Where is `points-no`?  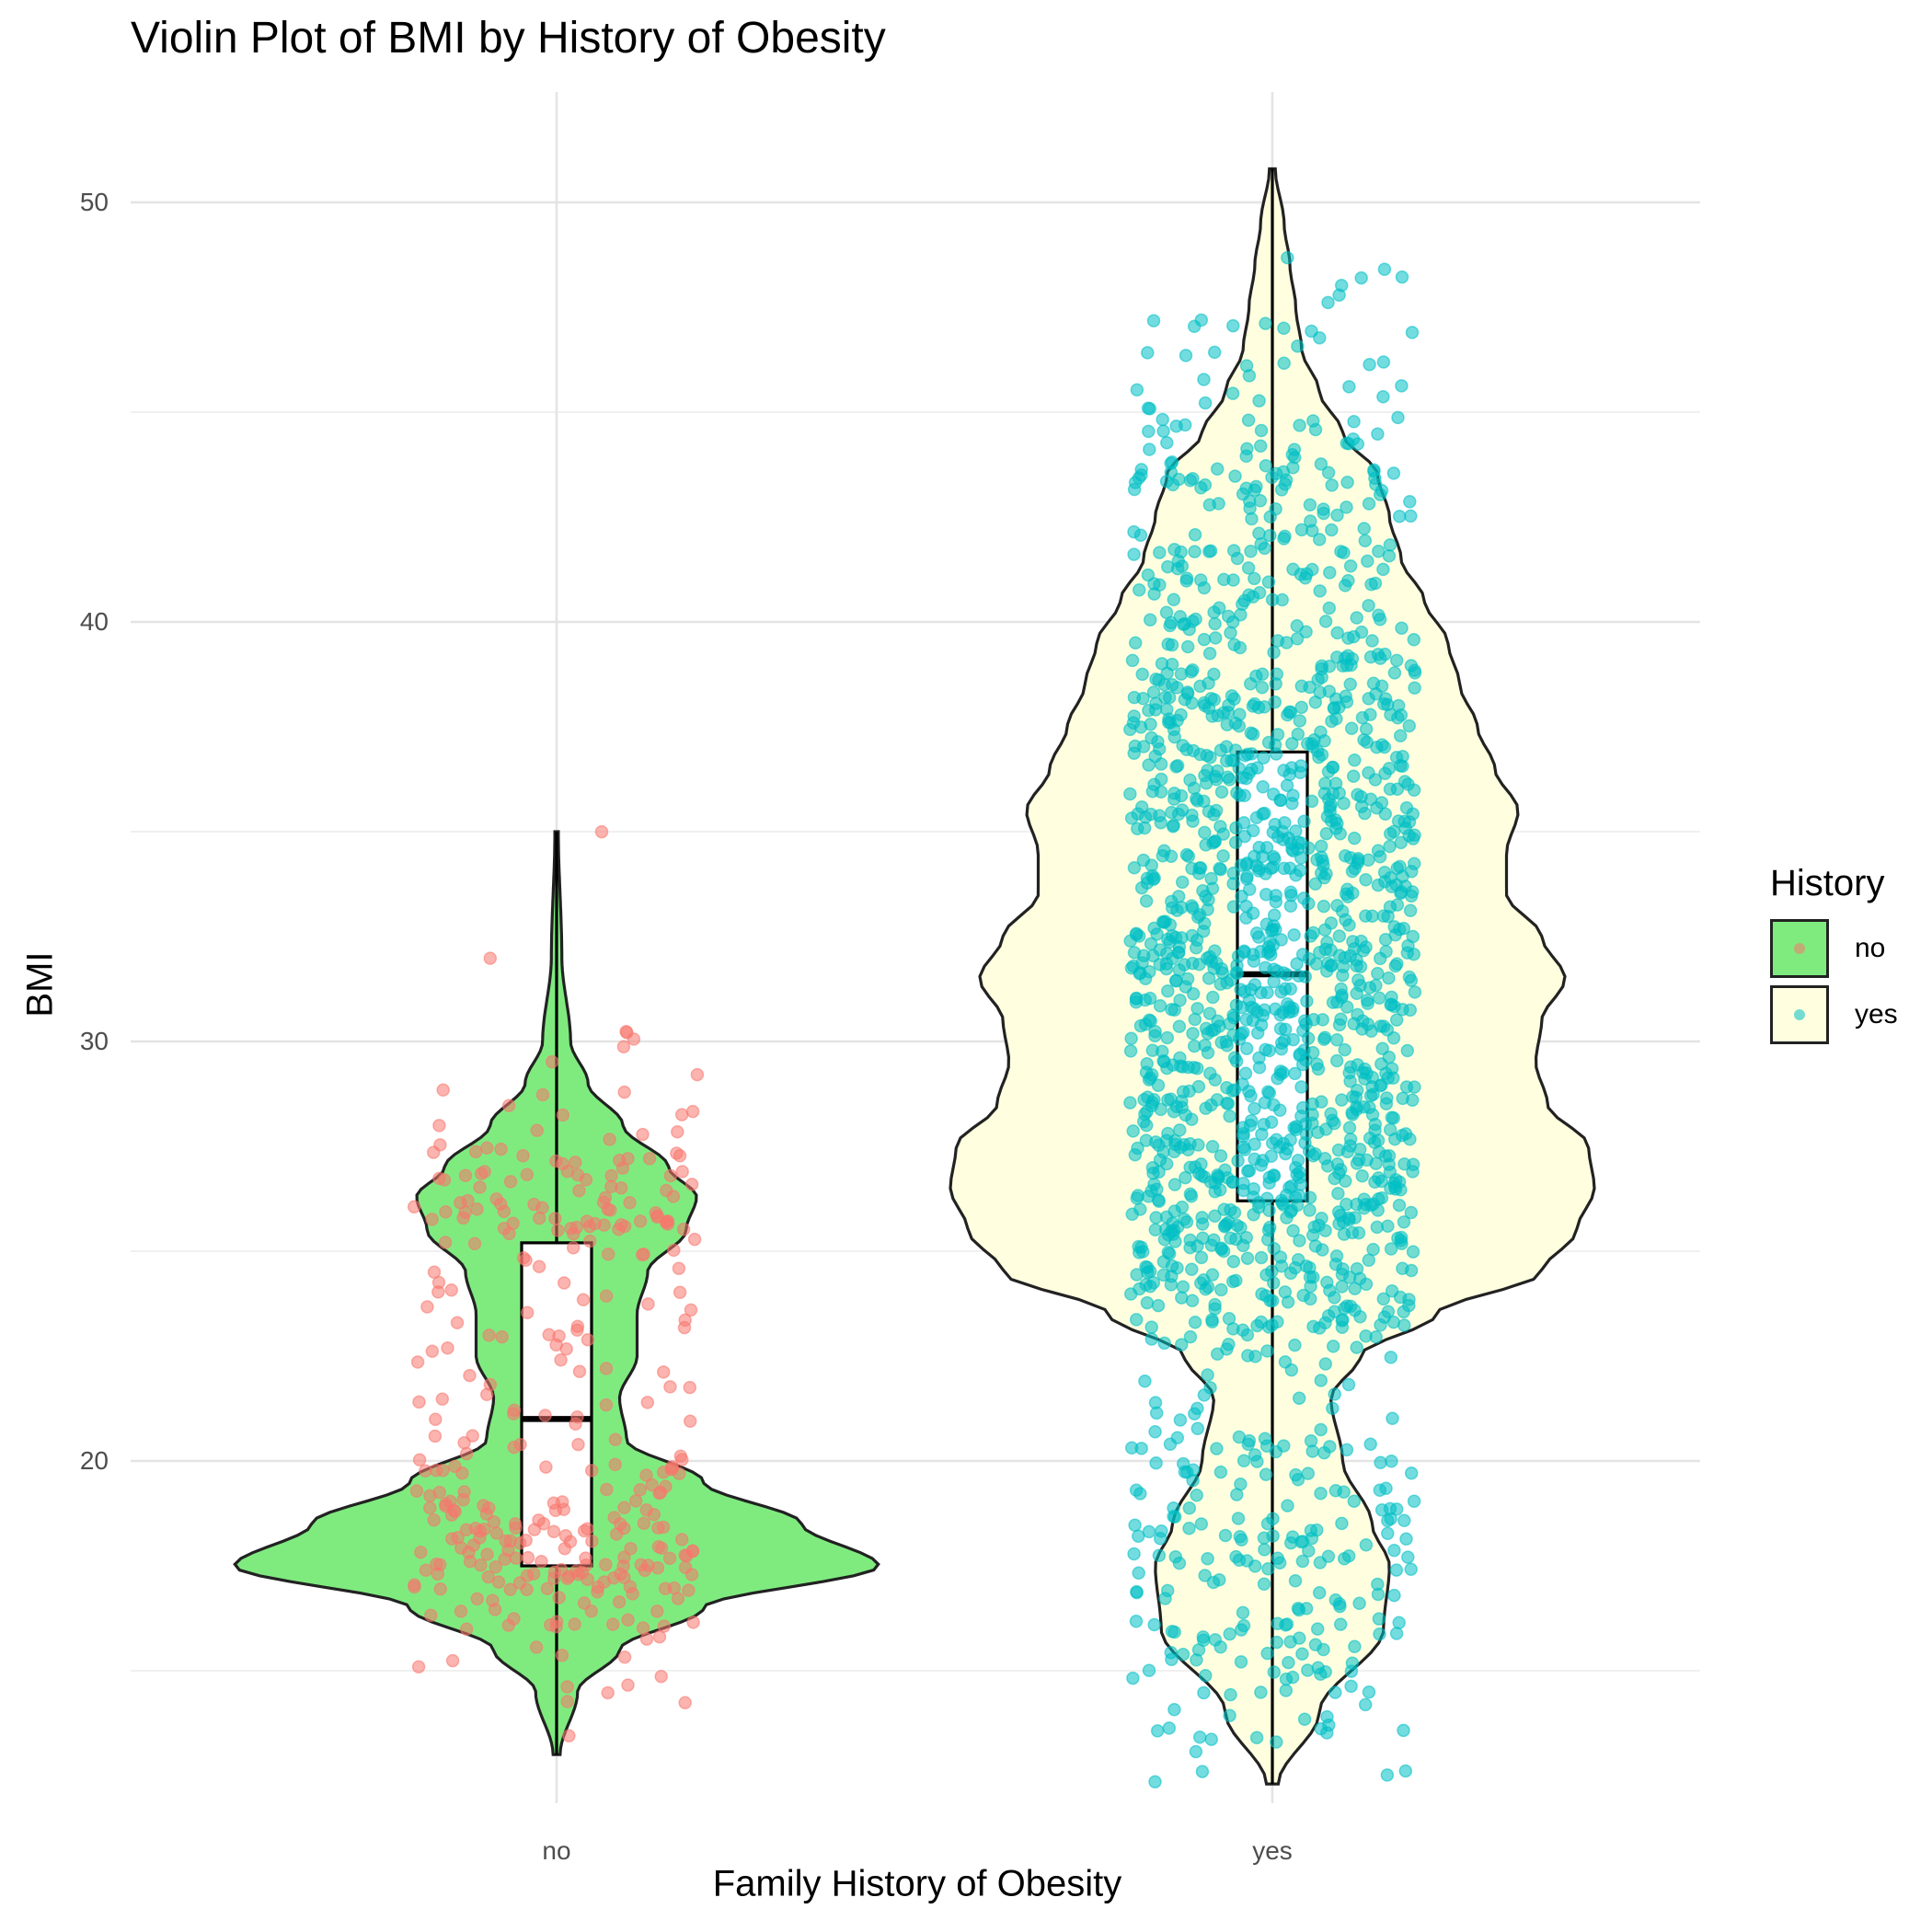
points-no is located at coordinates (556, 1283).